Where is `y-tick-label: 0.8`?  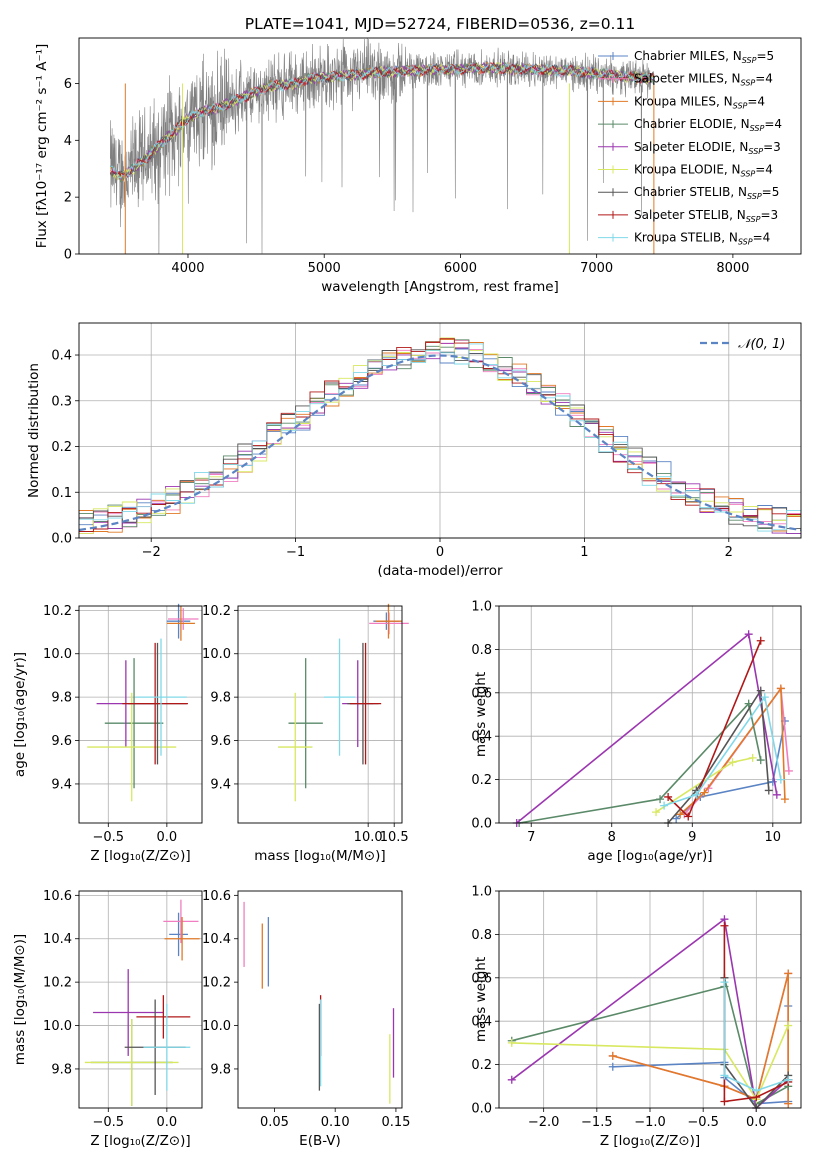 y-tick-label: 0.8 is located at coordinates (481, 650).